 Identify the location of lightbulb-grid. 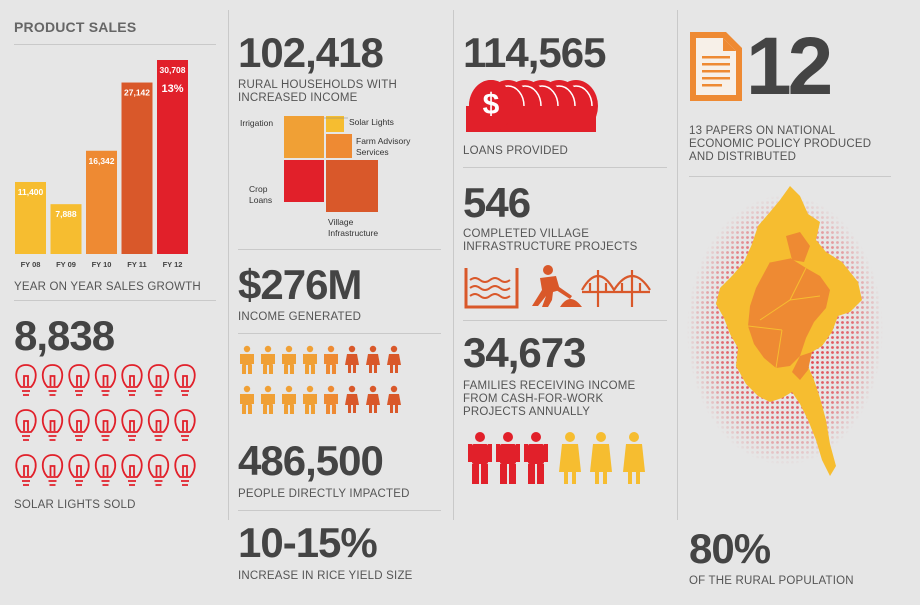
(105, 425).